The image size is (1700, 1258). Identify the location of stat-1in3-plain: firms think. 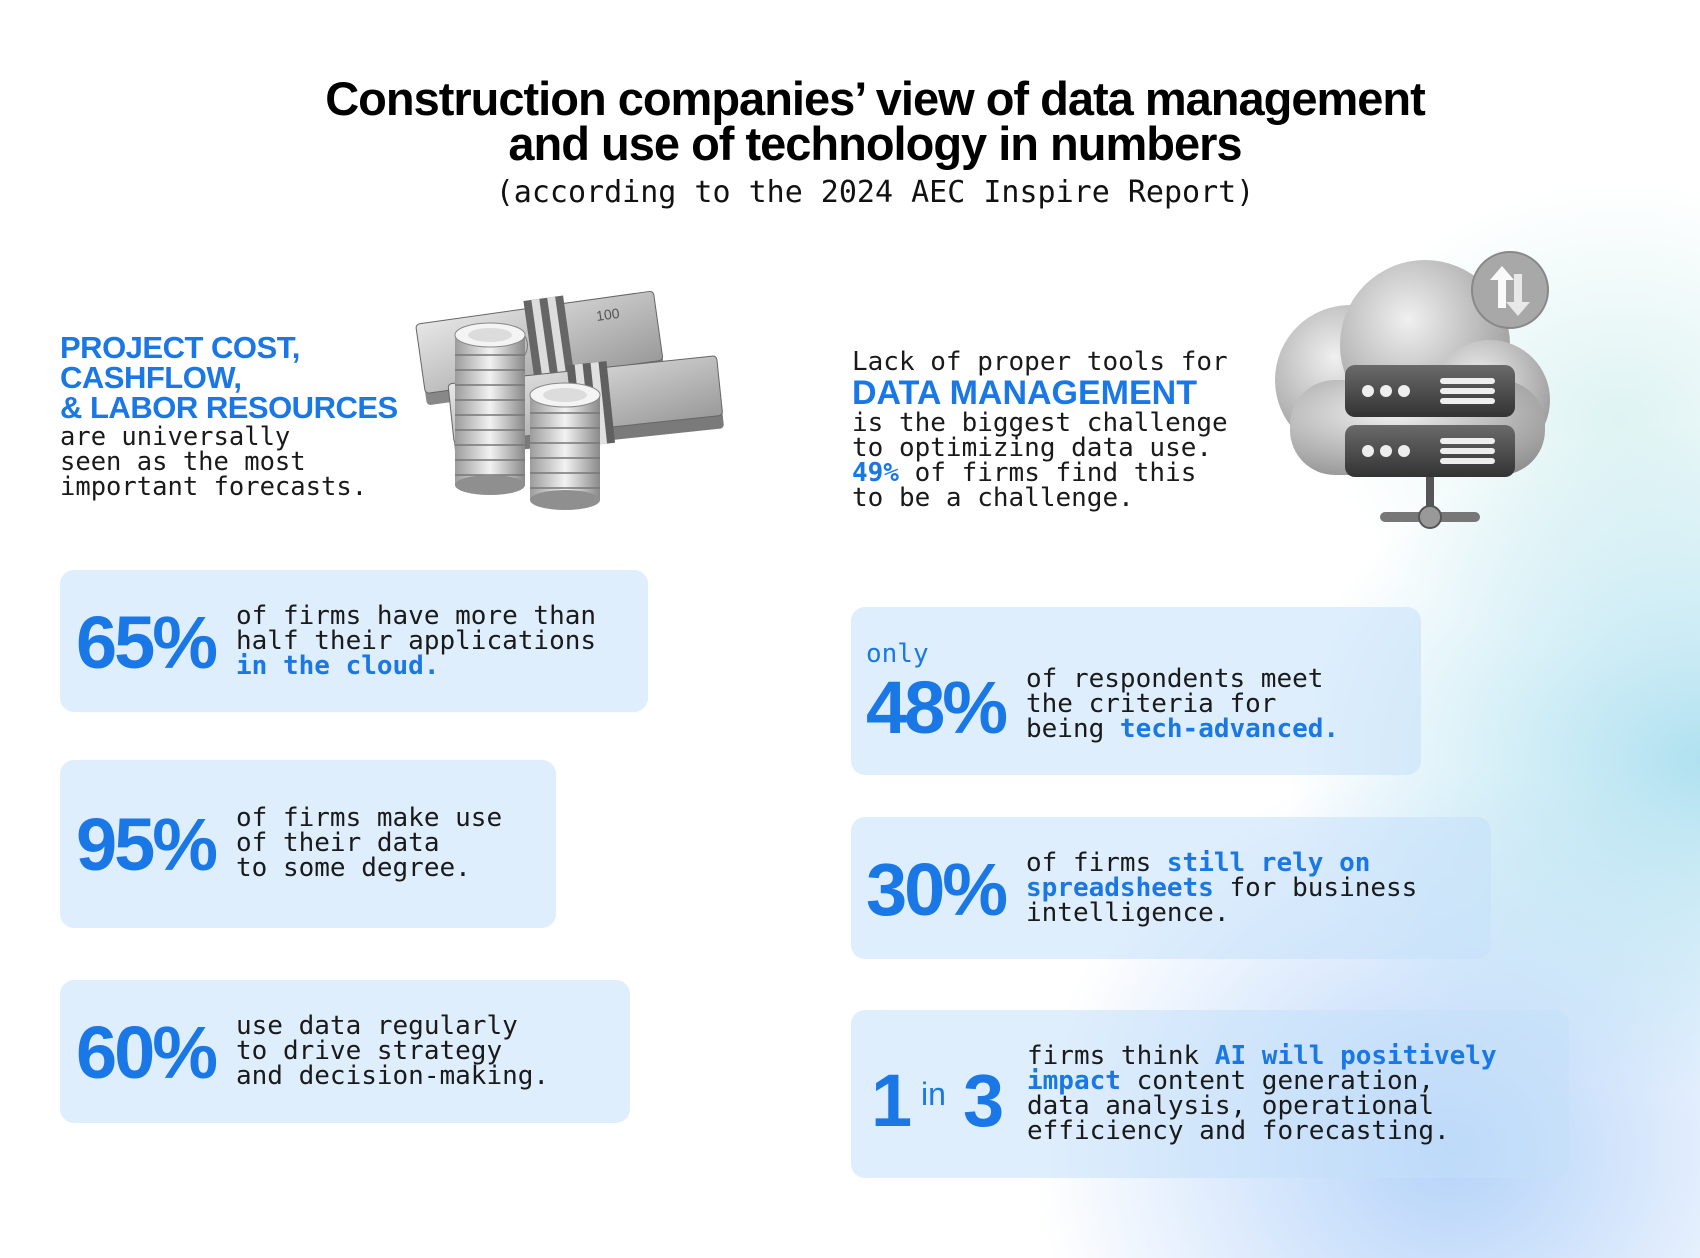
(1121, 1056).